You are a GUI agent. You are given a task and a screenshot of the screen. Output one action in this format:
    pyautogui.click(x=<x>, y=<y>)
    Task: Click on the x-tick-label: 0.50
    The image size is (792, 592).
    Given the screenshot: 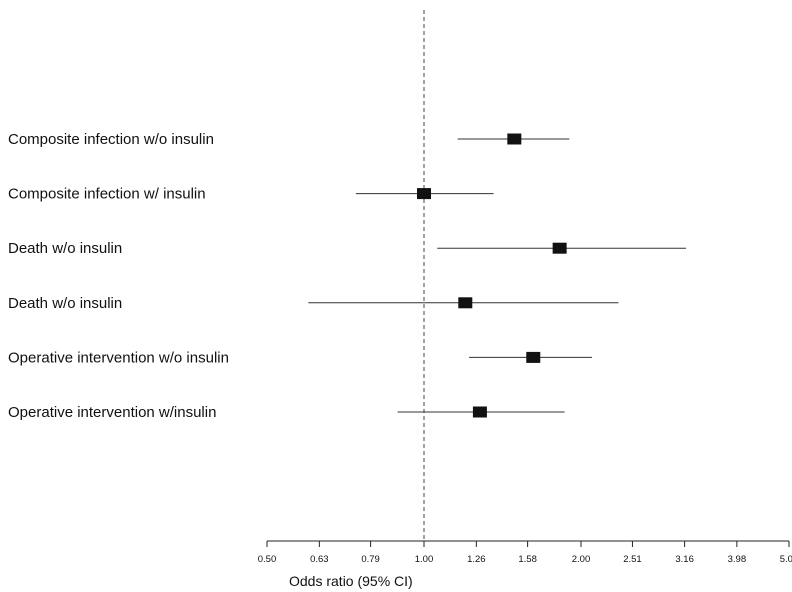 What is the action you would take?
    pyautogui.click(x=267, y=559)
    